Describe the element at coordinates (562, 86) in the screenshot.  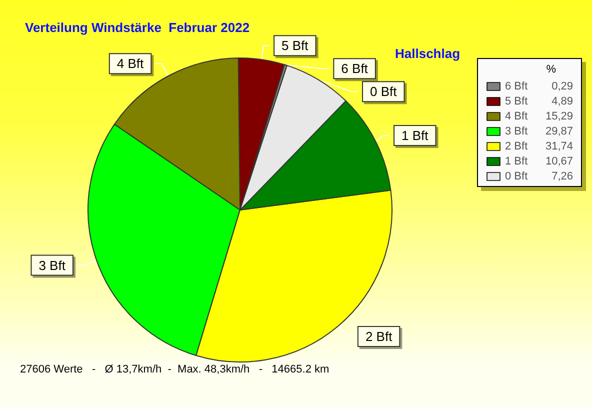
I see `data-label: 0,29` at that location.